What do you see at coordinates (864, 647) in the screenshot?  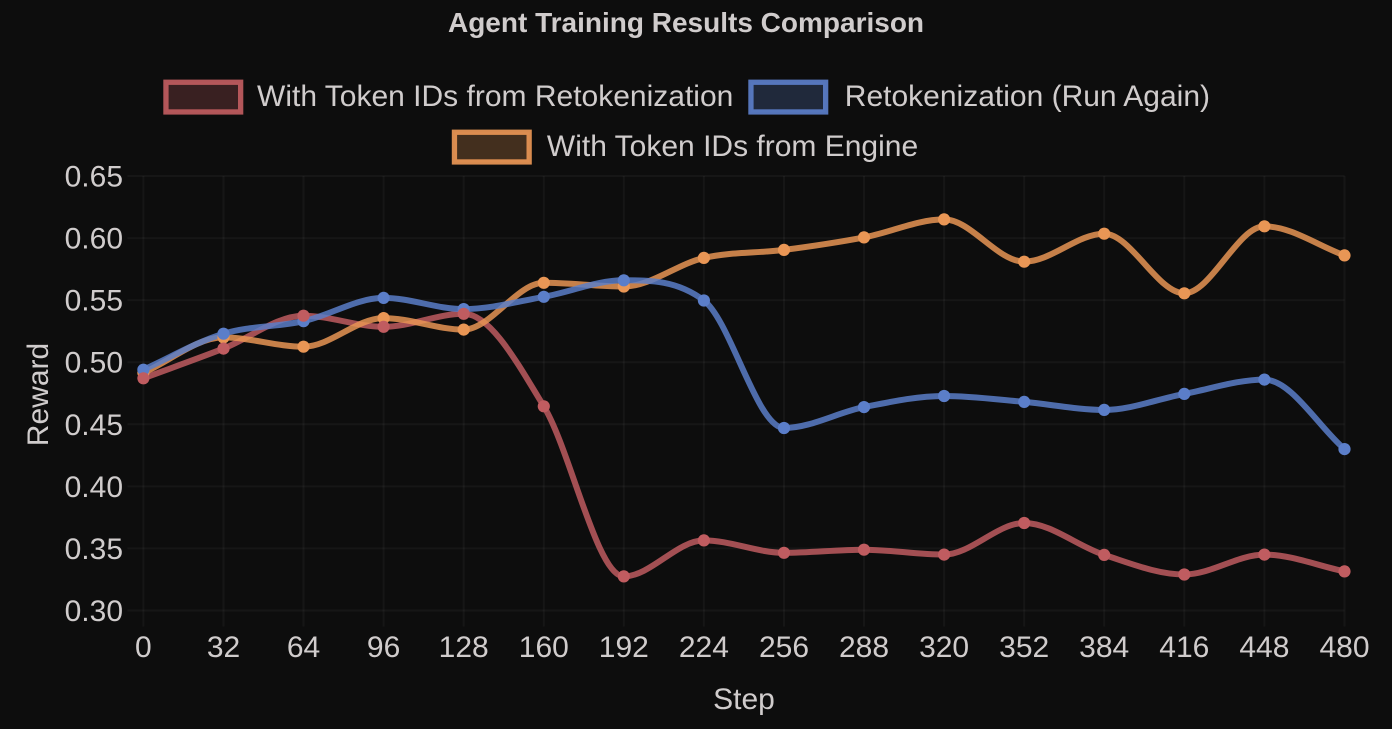 I see `svg-text: 288` at bounding box center [864, 647].